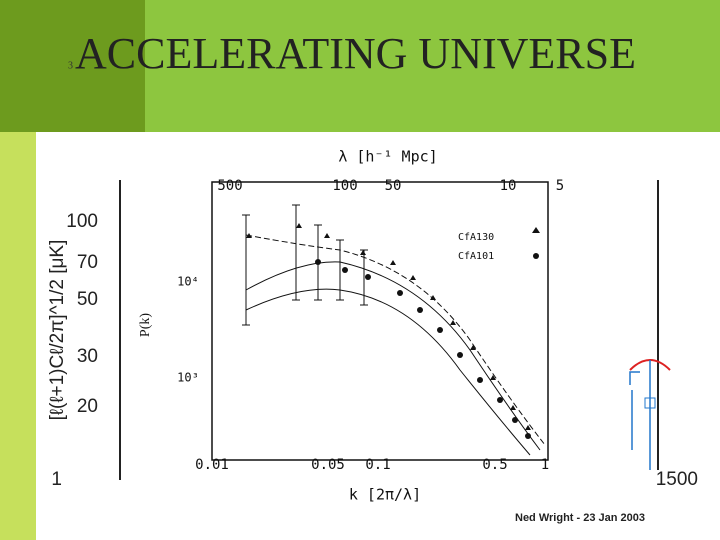  Describe the element at coordinates (229, 186) in the screenshot. I see `top-tick: 500` at that location.